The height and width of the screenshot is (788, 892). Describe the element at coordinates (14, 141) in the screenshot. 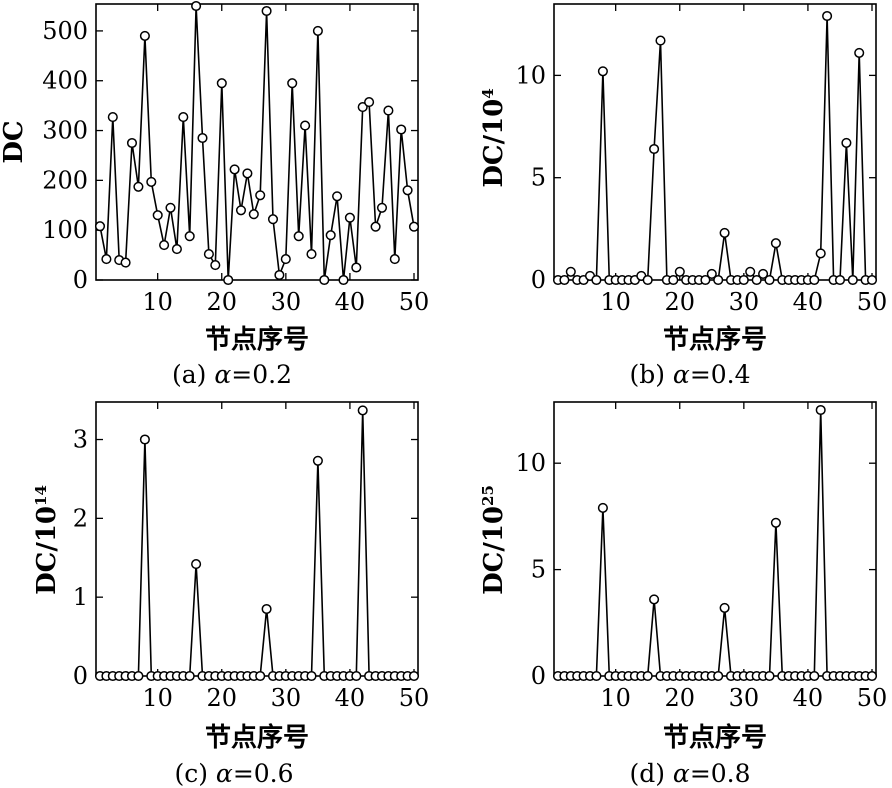

I see `y-axis-label-a: DC` at that location.